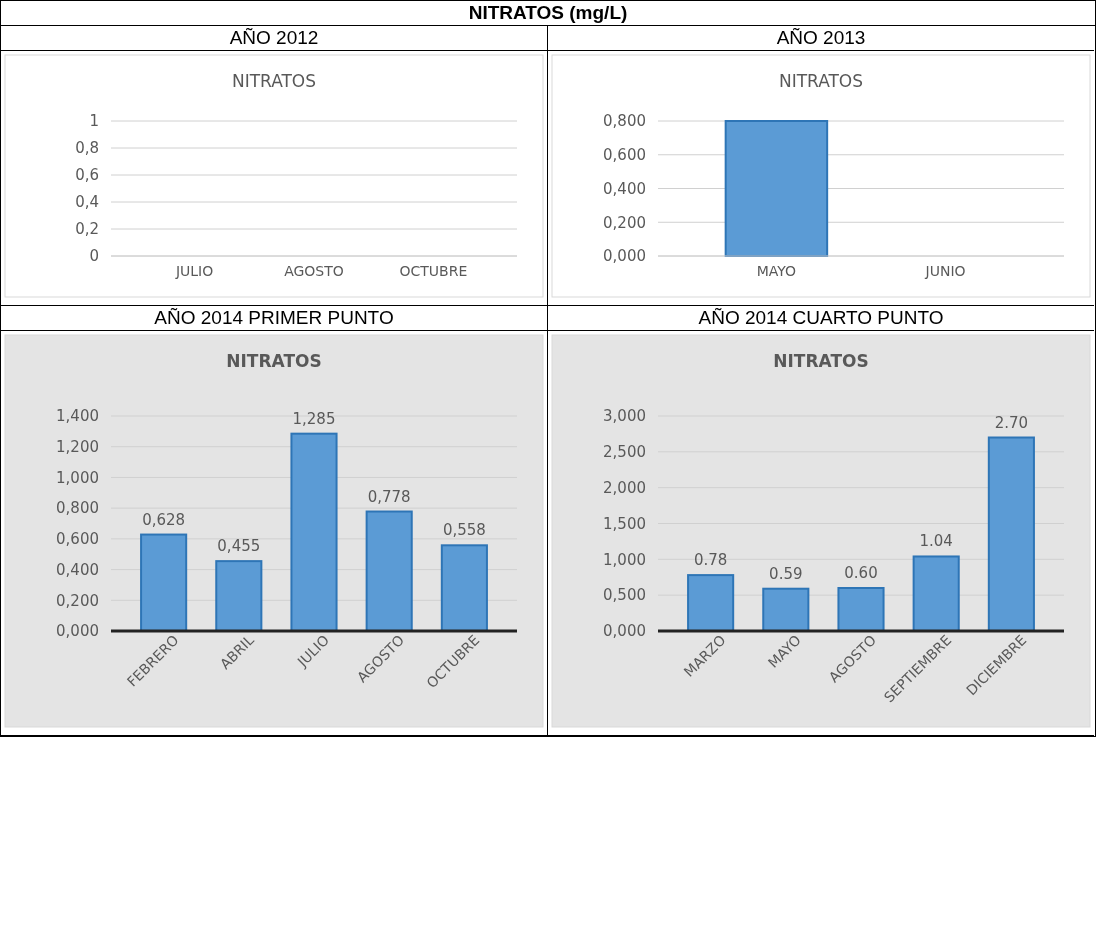 The width and height of the screenshot is (1096, 952). Describe the element at coordinates (936, 541) in the screenshot. I see `data-label: 1.04` at that location.